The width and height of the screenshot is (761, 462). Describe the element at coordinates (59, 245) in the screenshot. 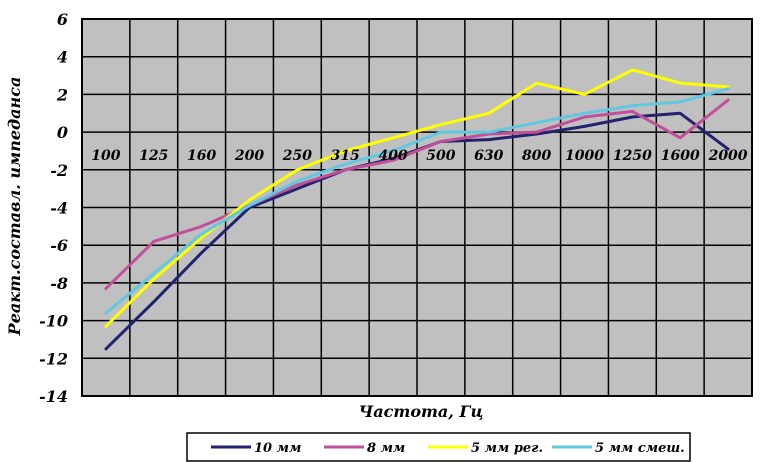

I see `y-tick-label: -6` at that location.